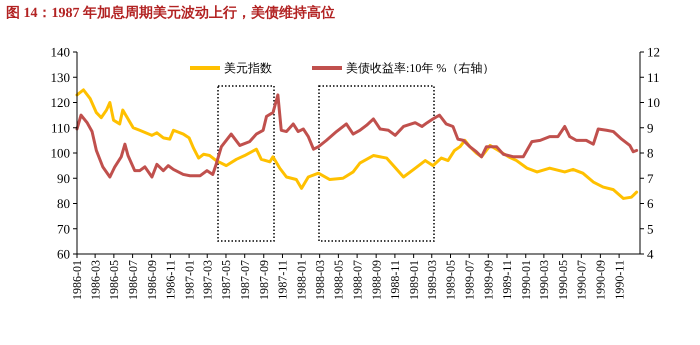 The height and width of the screenshot is (345, 700). I want to click on x-tick-label: 1988-07, so click(357, 280).